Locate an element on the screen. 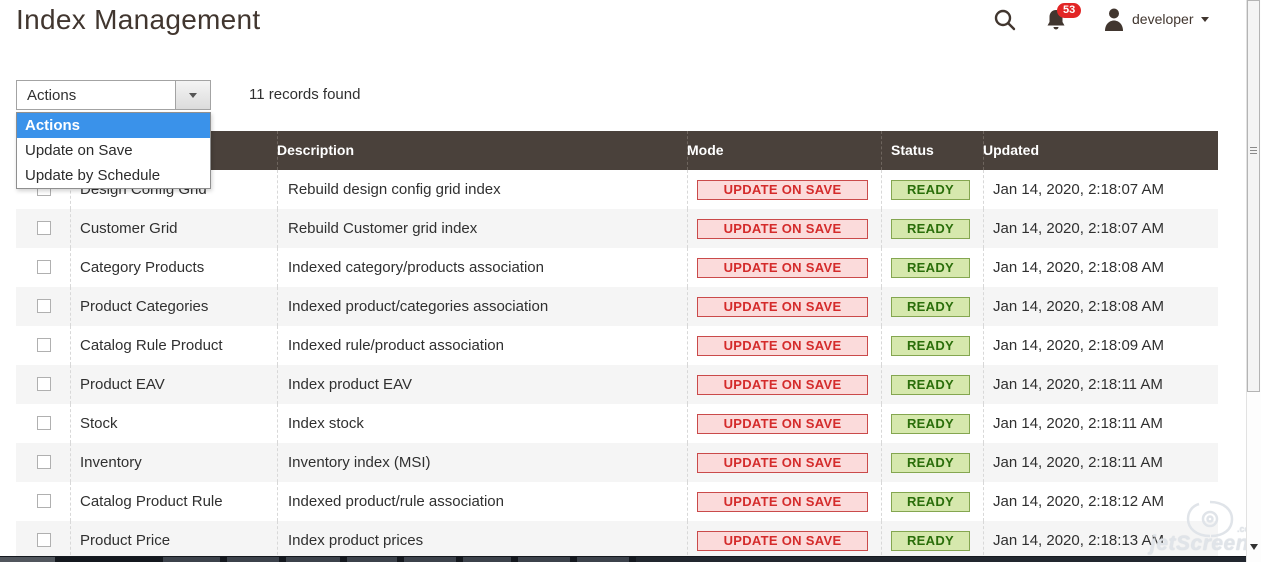 This screenshot has width=1261, height=562. select-arrow-button is located at coordinates (192, 95).